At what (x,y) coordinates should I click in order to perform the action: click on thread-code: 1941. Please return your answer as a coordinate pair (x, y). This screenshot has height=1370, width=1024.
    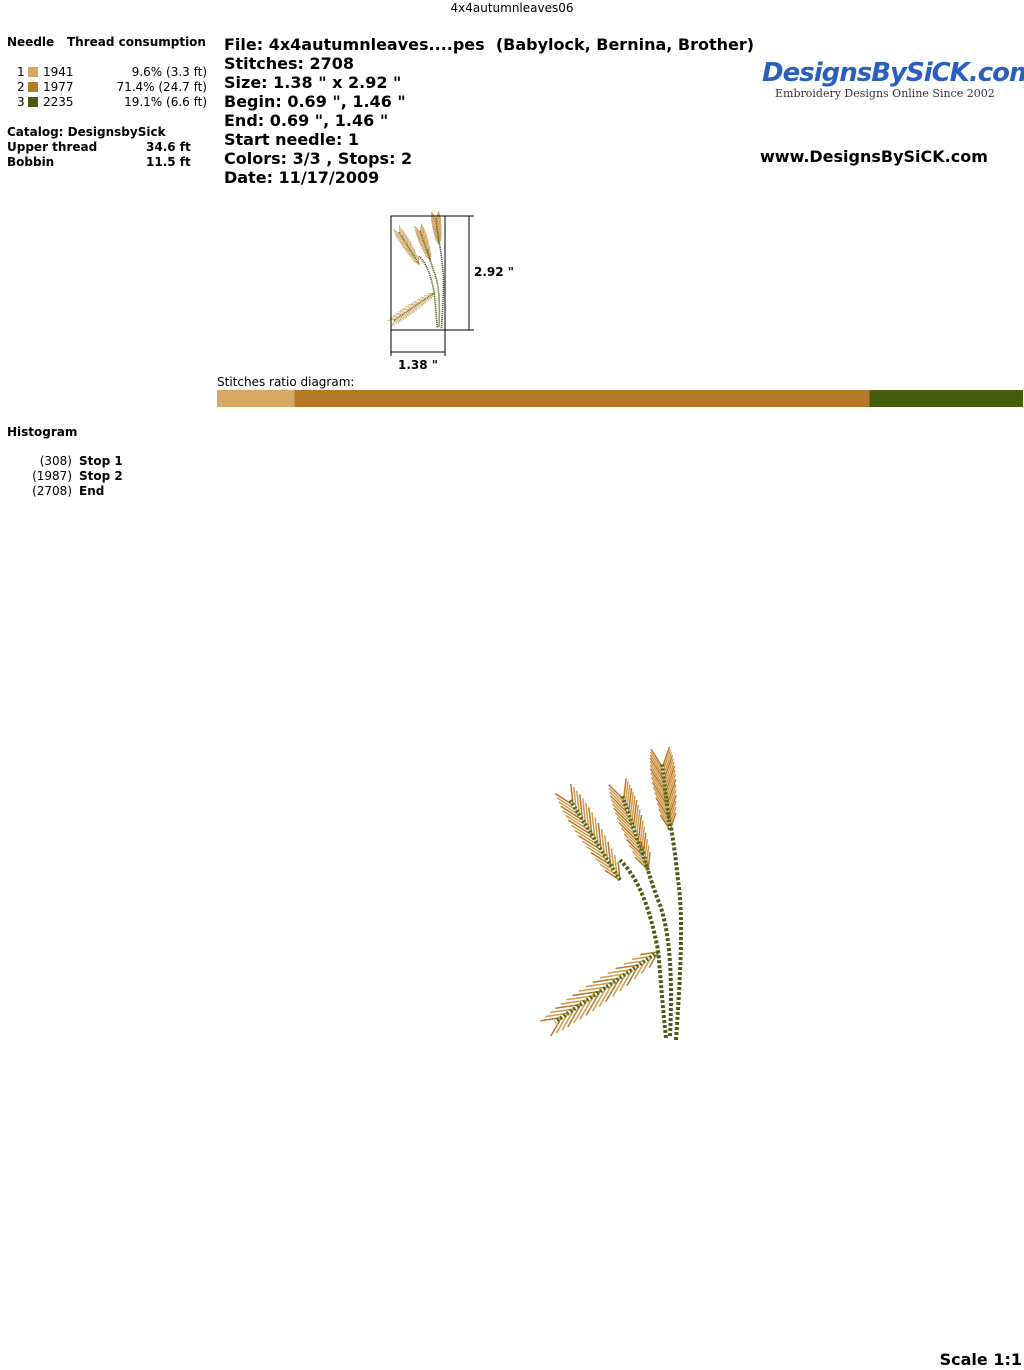
    Looking at the image, I should click on (58, 72).